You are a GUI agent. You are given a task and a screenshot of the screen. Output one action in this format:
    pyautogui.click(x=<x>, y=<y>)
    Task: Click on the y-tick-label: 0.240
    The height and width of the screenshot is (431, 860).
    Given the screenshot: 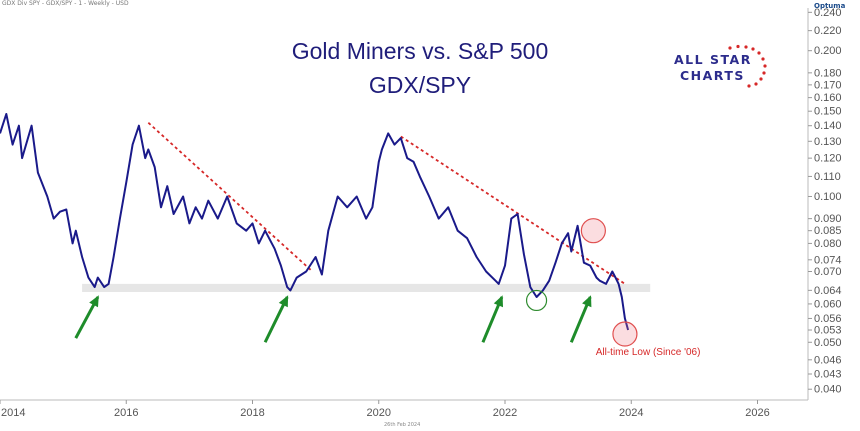 What is the action you would take?
    pyautogui.click(x=828, y=13)
    